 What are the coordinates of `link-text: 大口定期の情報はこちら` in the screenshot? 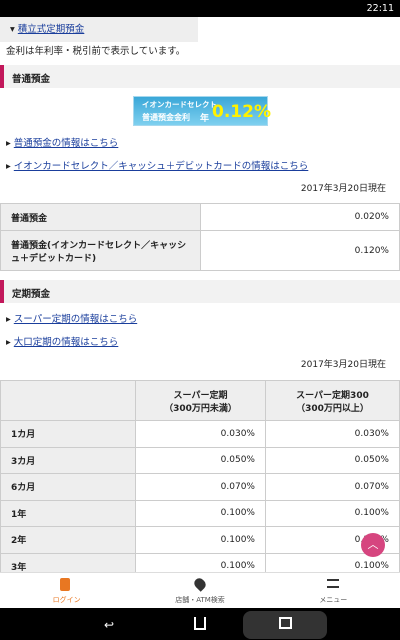 It's located at (66, 342).